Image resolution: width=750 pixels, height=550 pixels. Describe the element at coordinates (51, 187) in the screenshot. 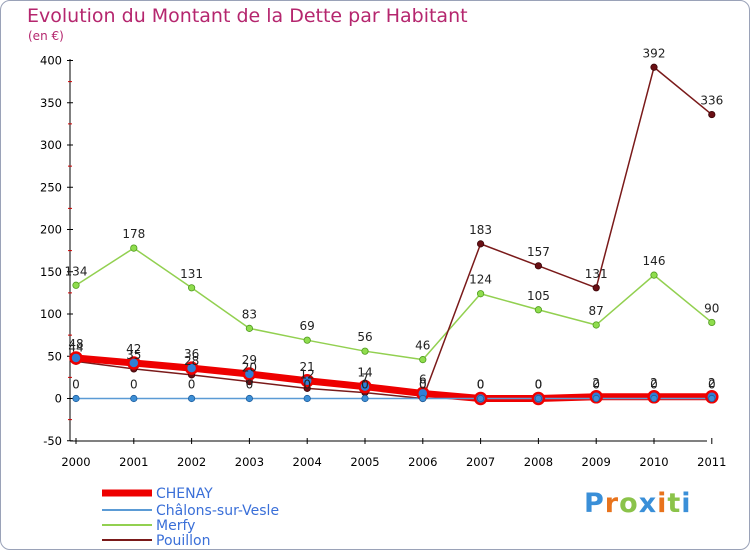

I see `y-tick-label: 250` at that location.